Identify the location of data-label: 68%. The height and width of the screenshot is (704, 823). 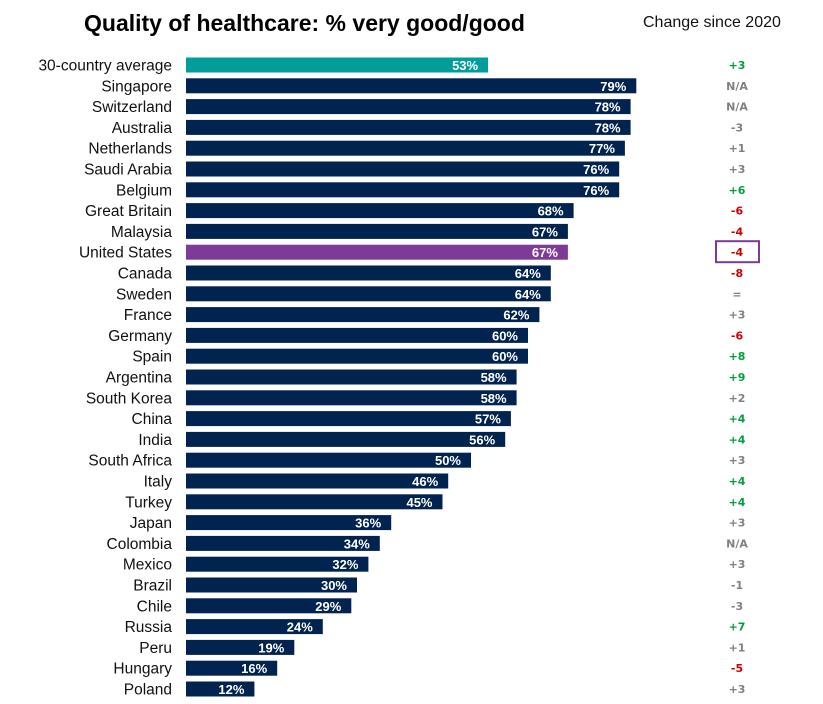
(551, 211).